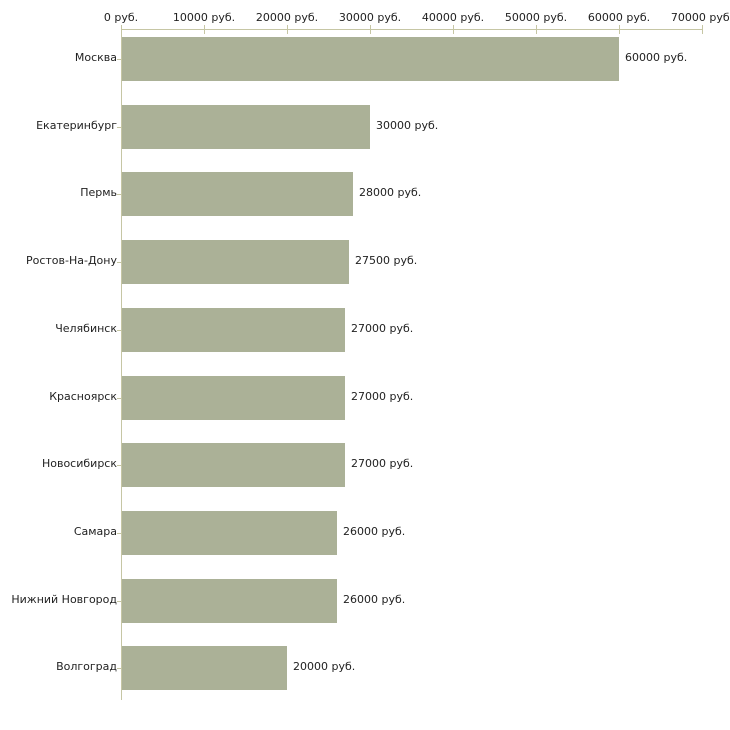 The width and height of the screenshot is (730, 730). Describe the element at coordinates (95, 57) in the screenshot. I see `category-label: Москва` at that location.